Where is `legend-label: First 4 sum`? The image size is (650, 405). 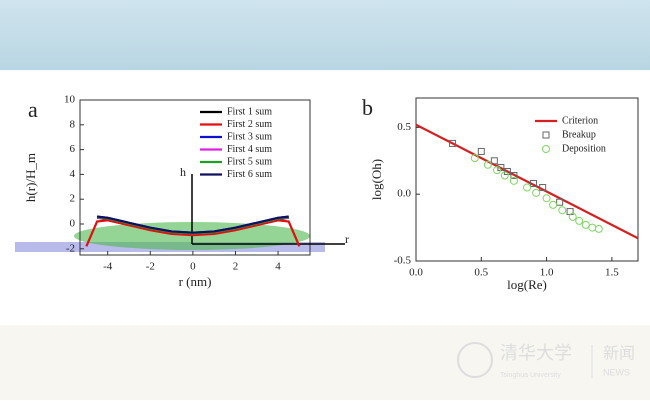
legend-label: First 4 sum is located at coordinates (249, 149).